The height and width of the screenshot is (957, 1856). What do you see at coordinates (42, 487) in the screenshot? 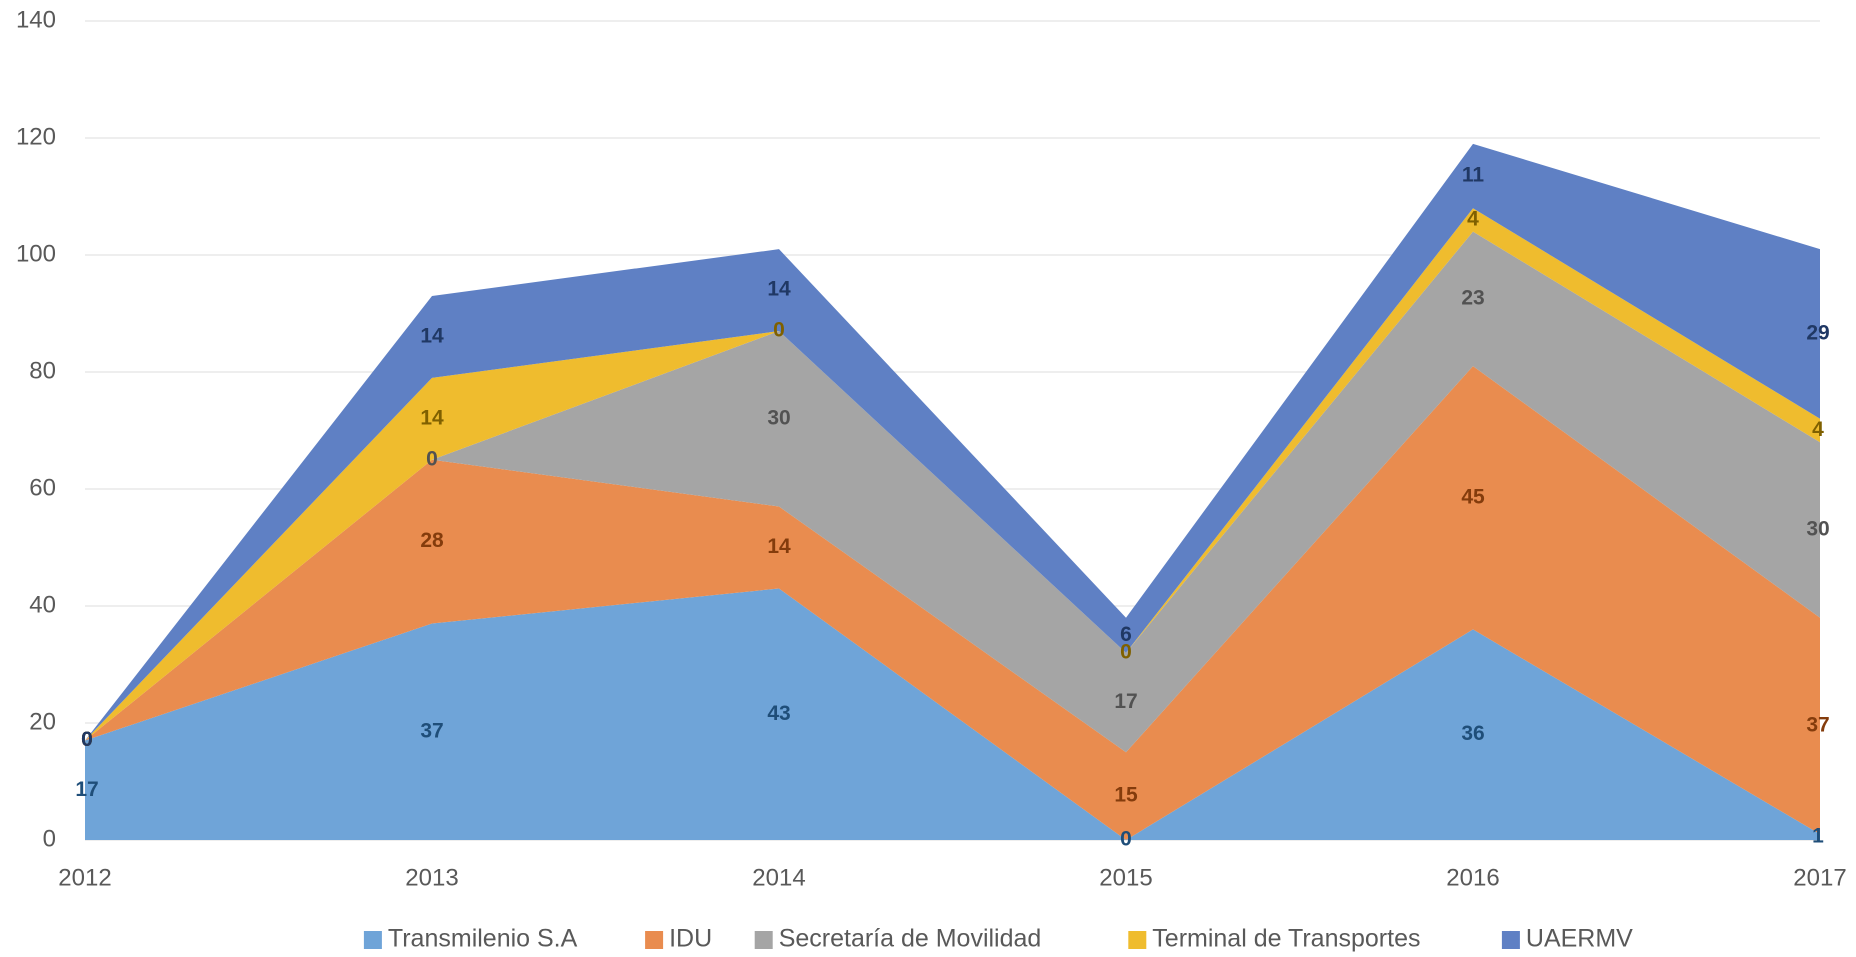
I see `y-tick-label: 60` at bounding box center [42, 487].